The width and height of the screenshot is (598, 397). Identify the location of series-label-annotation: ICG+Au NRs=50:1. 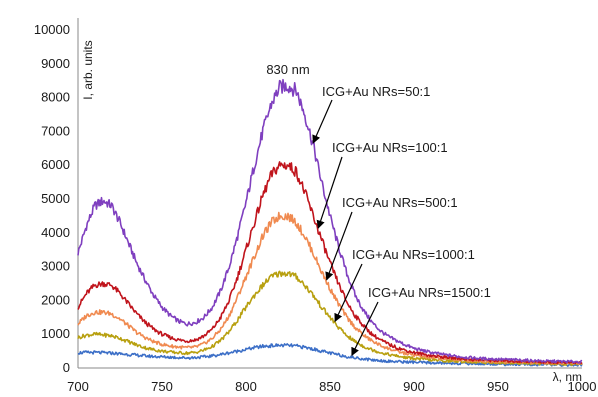
(376, 91).